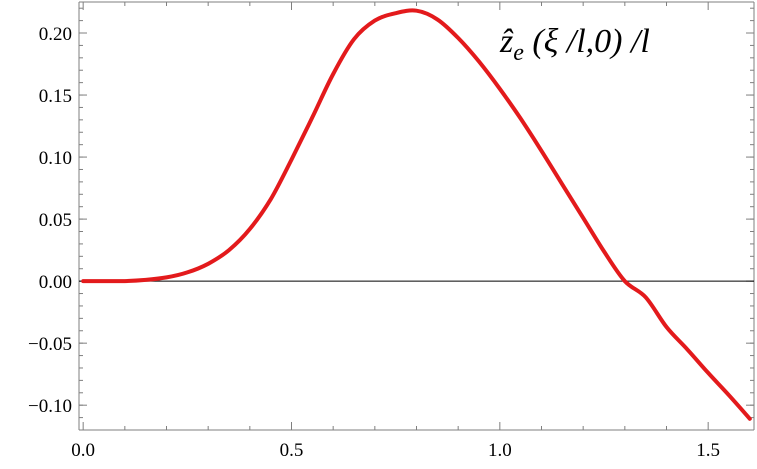 The height and width of the screenshot is (469, 757). Describe the element at coordinates (83, 450) in the screenshot. I see `x-tick-label: 0.0` at that location.